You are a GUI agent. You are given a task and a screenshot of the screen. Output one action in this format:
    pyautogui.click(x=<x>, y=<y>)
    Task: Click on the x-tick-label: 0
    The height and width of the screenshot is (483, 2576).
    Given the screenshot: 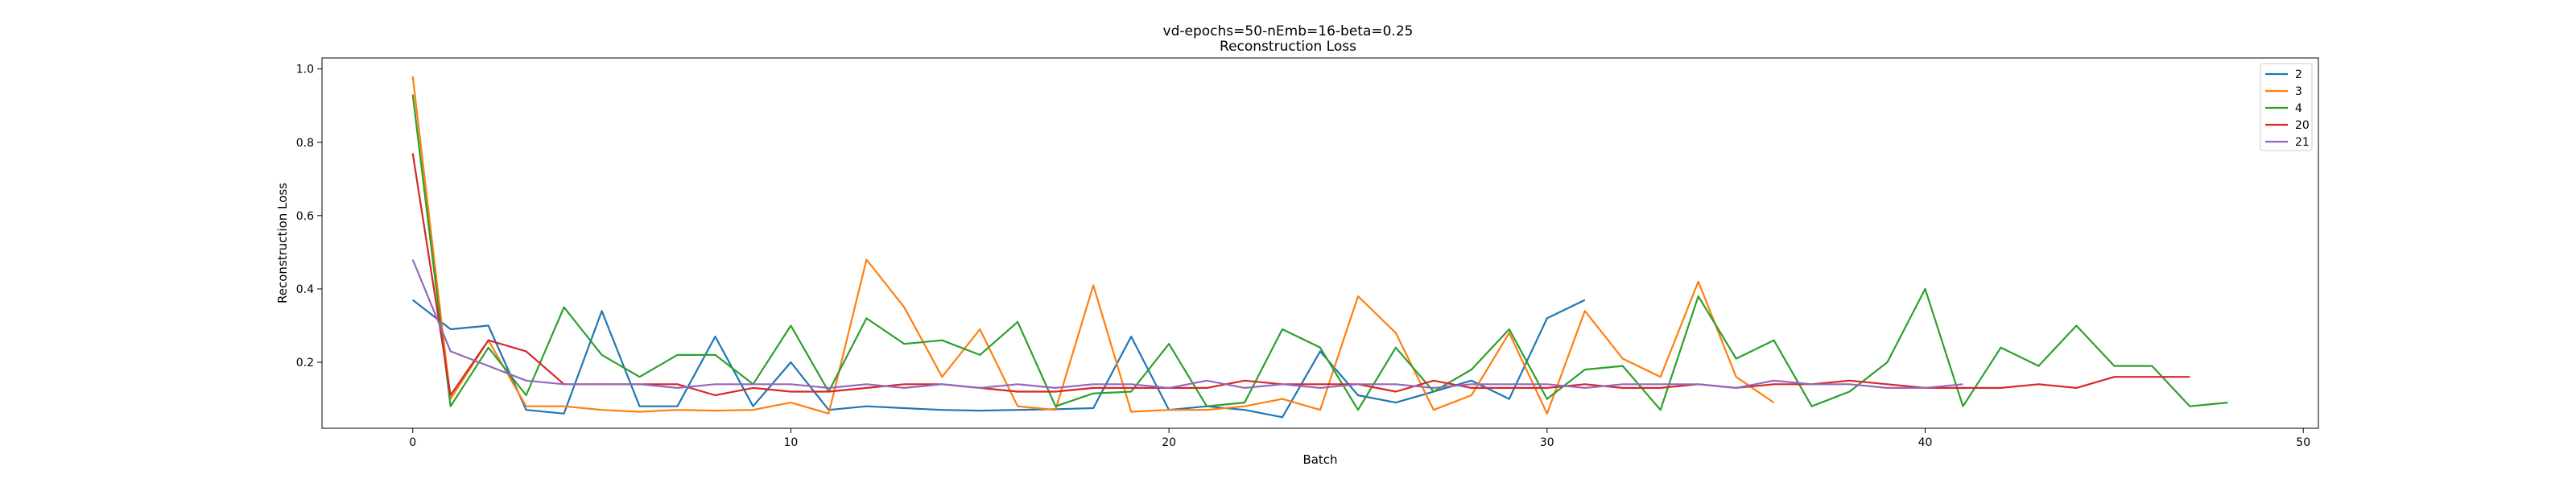 What is the action you would take?
    pyautogui.click(x=412, y=442)
    